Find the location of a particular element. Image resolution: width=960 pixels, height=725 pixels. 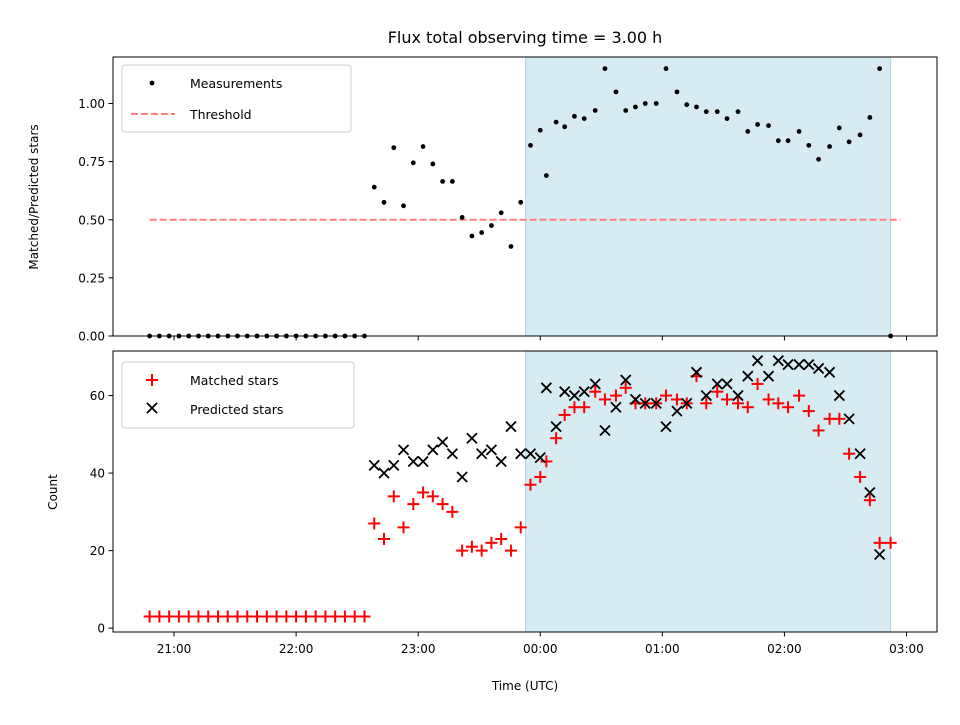

count-y-tick-label: 60 is located at coordinates (97, 396).